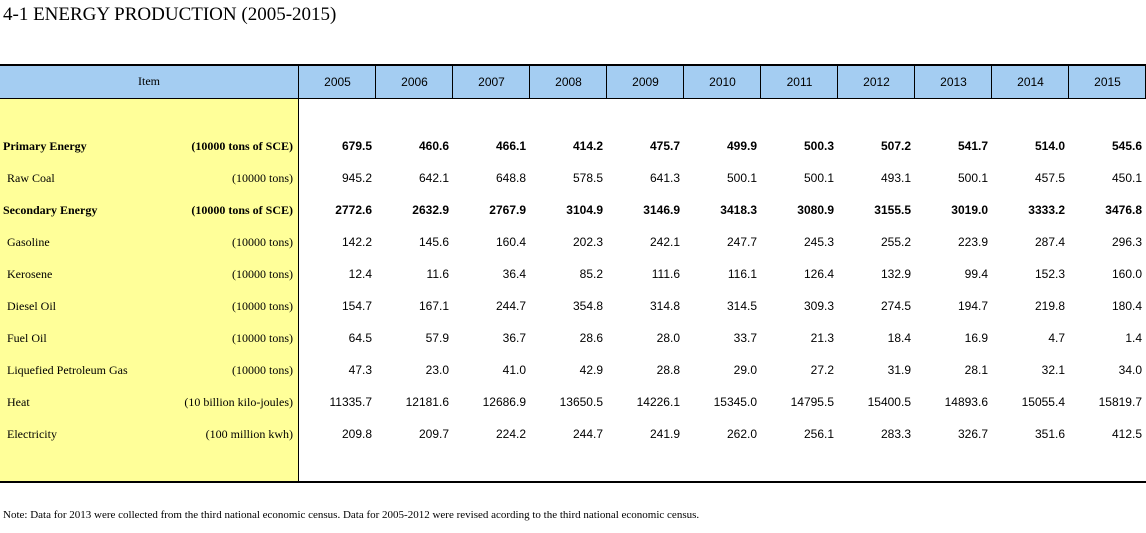  I want to click on table-cell: 241.9, so click(664, 434).